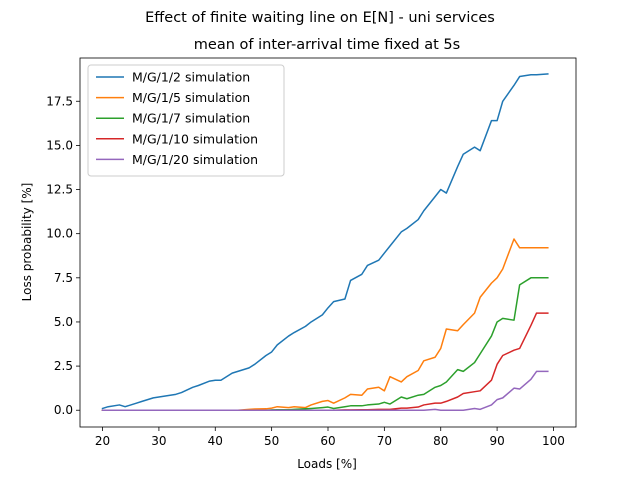  I want to click on x-tick-label: 30, so click(158, 441).